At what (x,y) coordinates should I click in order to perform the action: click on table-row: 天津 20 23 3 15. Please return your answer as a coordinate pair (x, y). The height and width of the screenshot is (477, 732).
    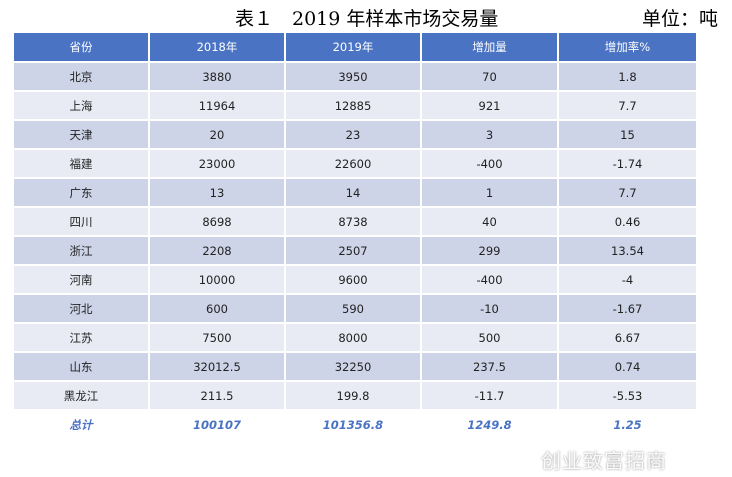
    Looking at the image, I should click on (355, 135).